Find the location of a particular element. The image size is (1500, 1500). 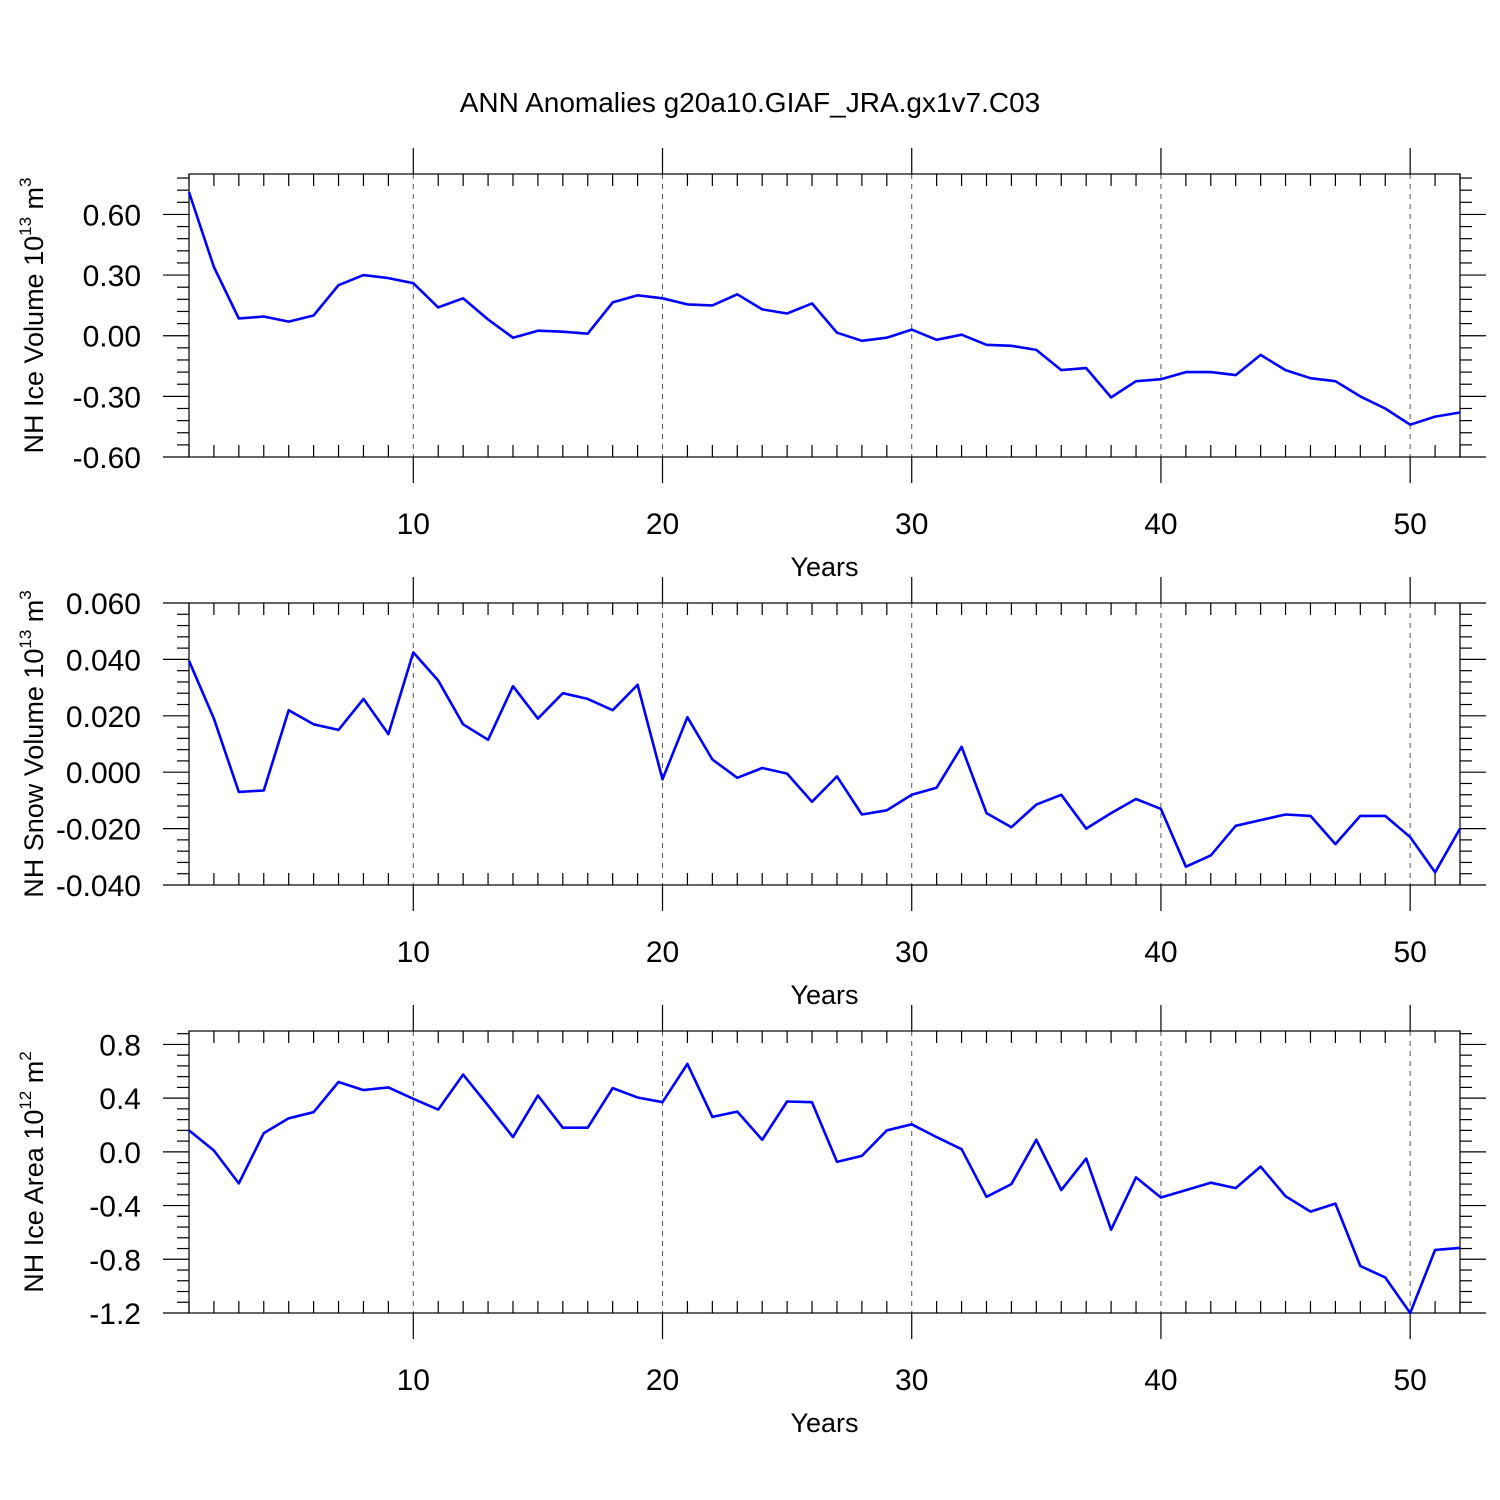

chart-title: ANN Anomalies g20a10.GIAF_JRA.gx1v7.C03 is located at coordinates (750, 102).